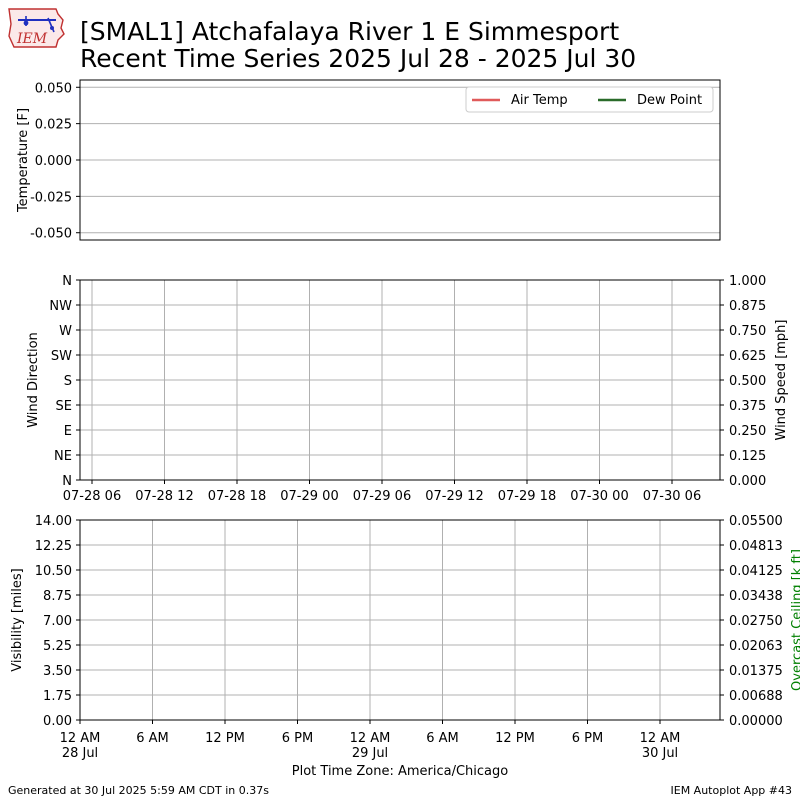 This screenshot has height=800, width=800. What do you see at coordinates (795, 620) in the screenshot?
I see `ceiling-axis-label: Overcast Ceiling [k ft]` at bounding box center [795, 620].